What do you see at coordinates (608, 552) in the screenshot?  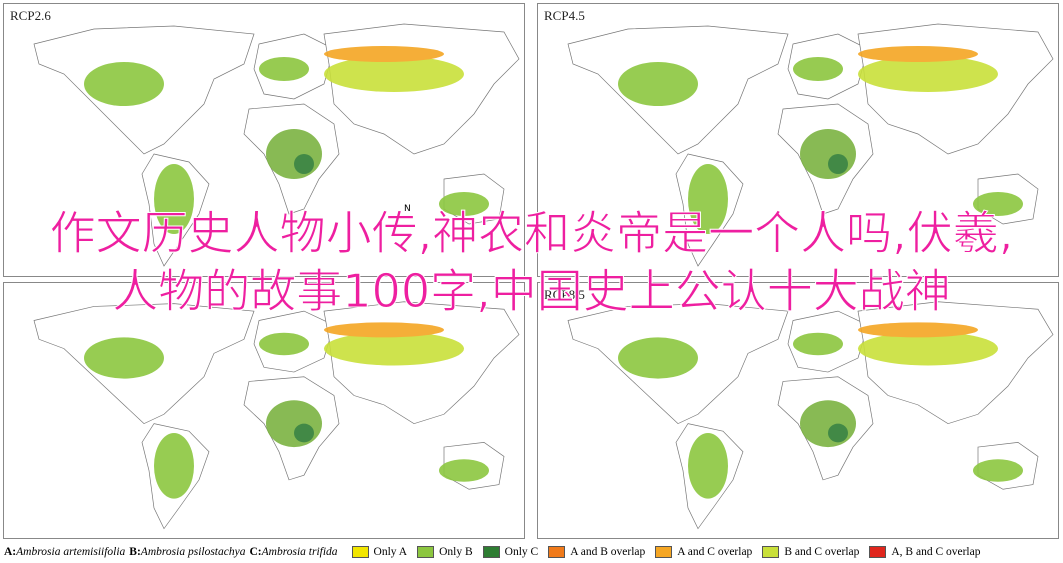 I see `legend-label: A and B overlap` at bounding box center [608, 552].